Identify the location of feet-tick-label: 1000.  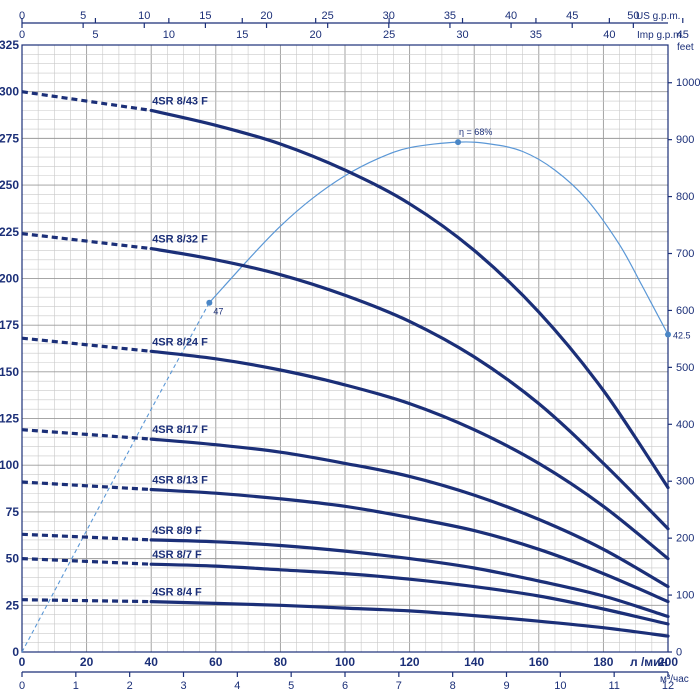
(688, 83).